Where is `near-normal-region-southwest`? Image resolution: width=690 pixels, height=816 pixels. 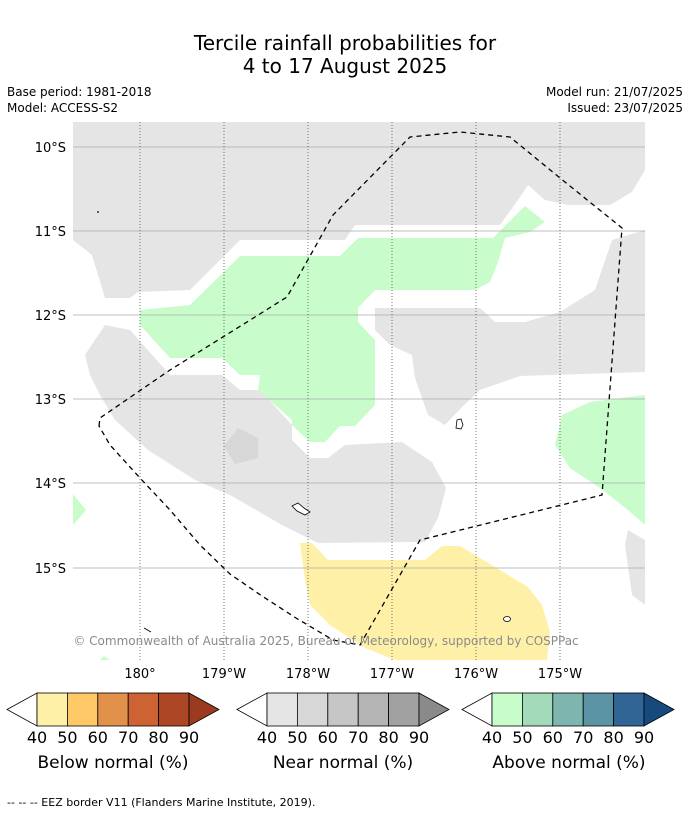
near-normal-region-southwest is located at coordinates (265, 434).